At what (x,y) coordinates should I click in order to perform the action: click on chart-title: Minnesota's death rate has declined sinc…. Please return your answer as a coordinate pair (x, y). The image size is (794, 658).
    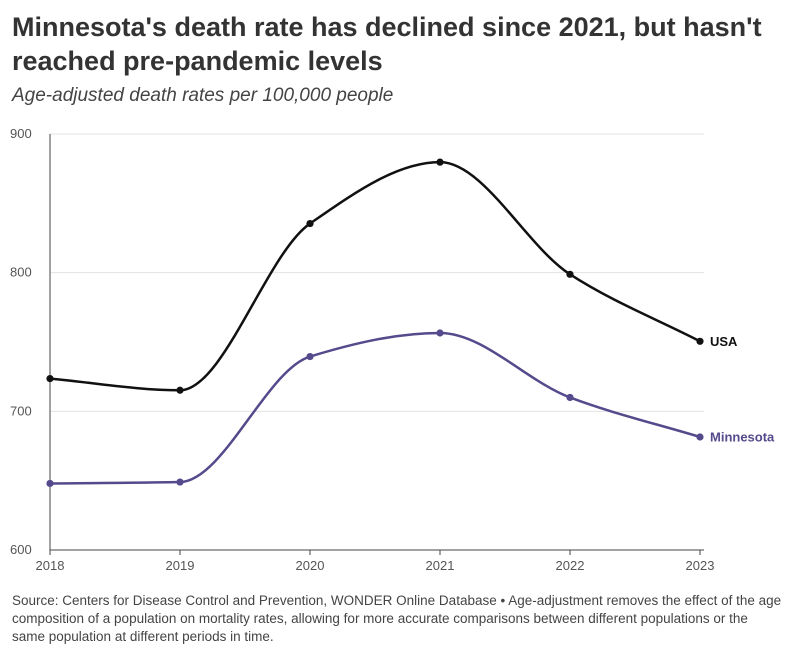
    Looking at the image, I should click on (387, 44).